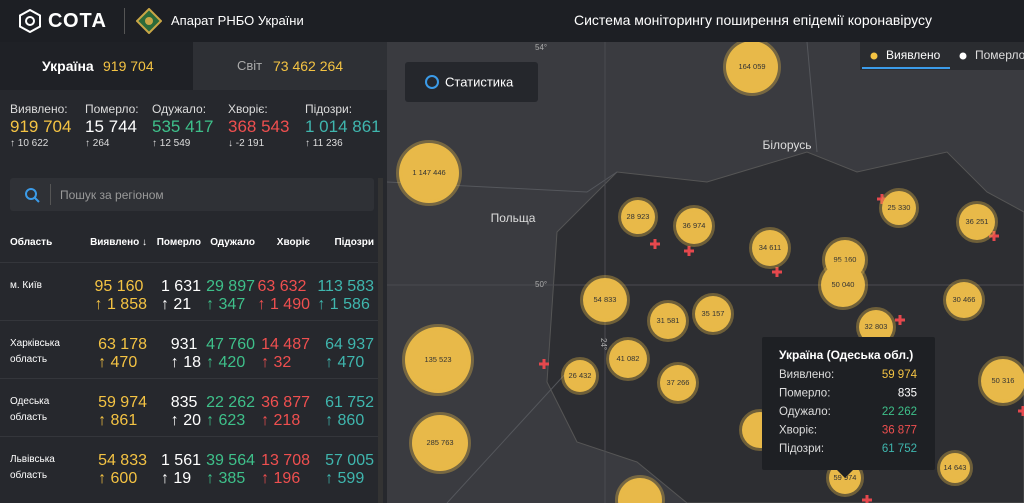 This screenshot has width=1024, height=503. What do you see at coordinates (248, 109) in the screenshot?
I see `stat-label: Хворіє:` at bounding box center [248, 109].